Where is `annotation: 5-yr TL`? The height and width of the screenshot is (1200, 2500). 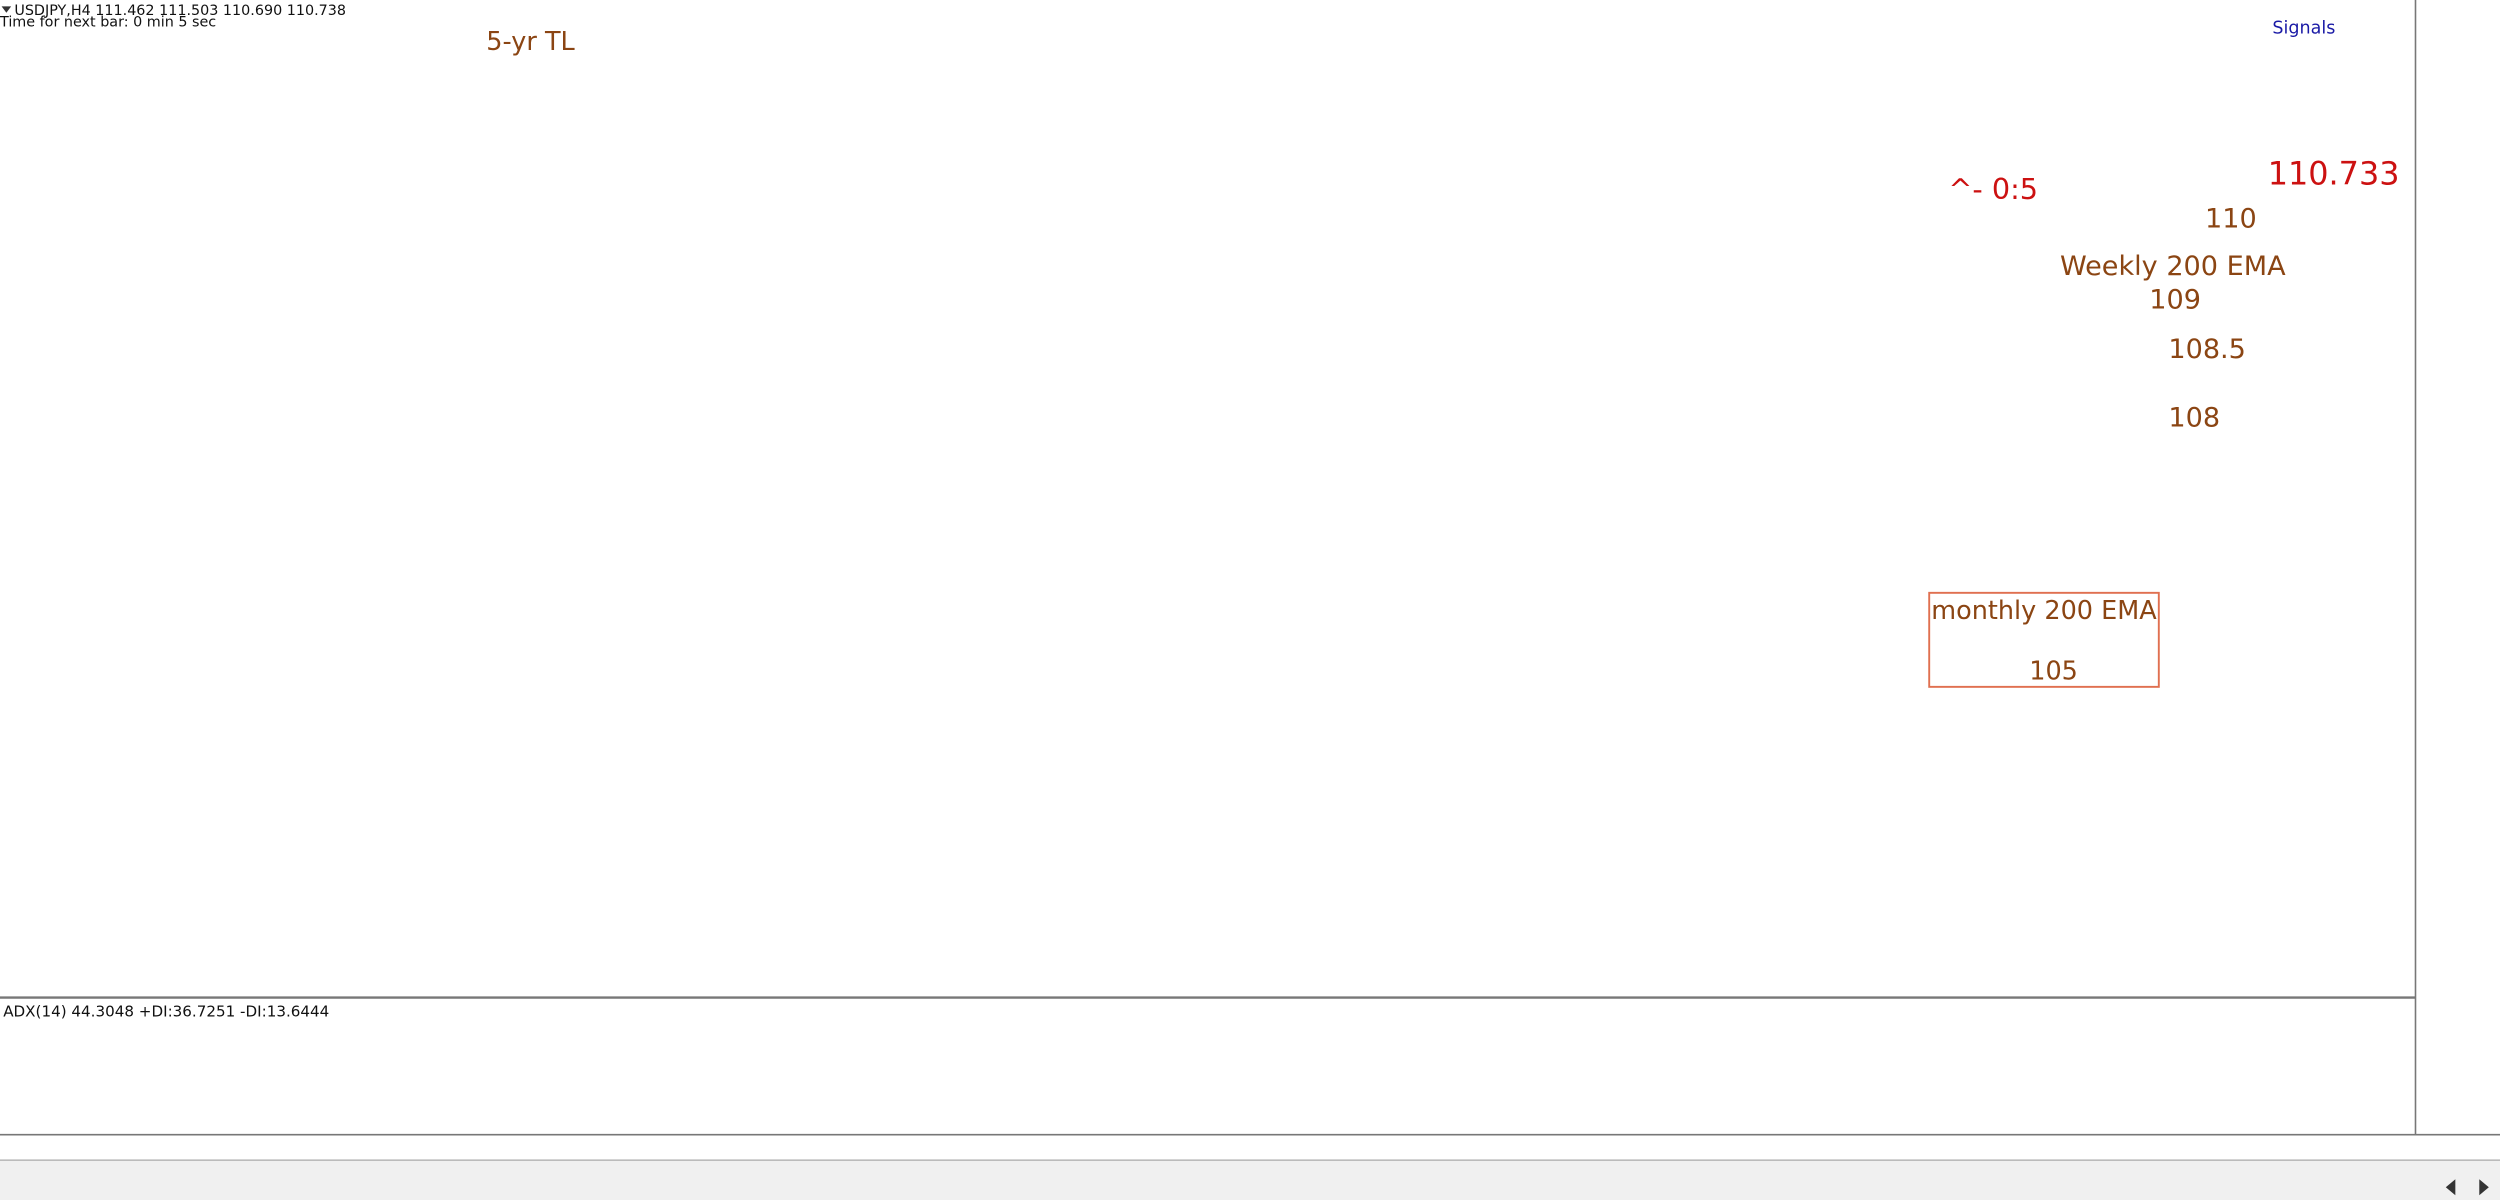 annotation: 5-yr TL is located at coordinates (530, 42).